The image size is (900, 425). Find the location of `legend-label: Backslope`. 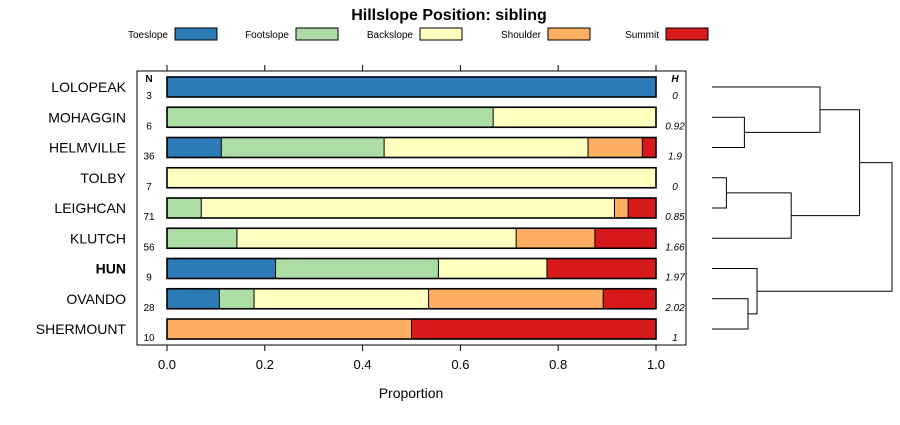

legend-label: Backslope is located at coordinates (390, 35).